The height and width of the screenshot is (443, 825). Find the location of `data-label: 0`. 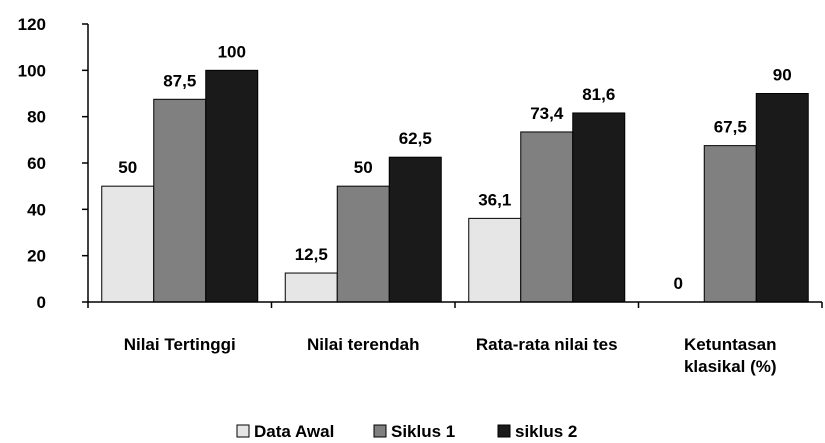

data-label: 0 is located at coordinates (678, 283).